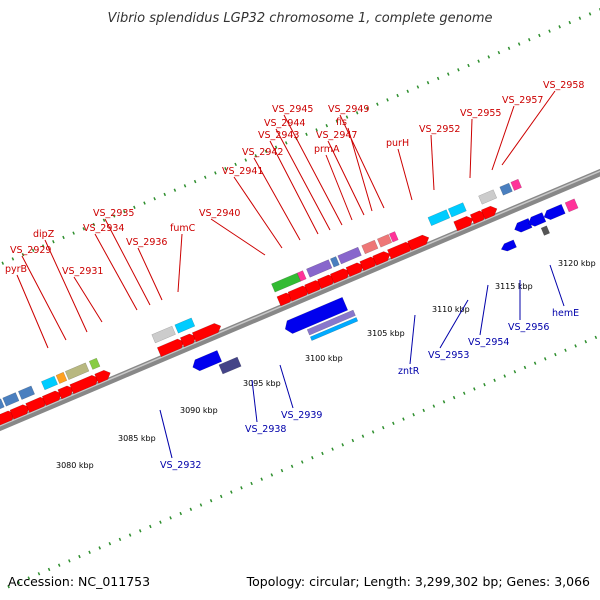  Describe the element at coordinates (278, 135) in the screenshot. I see `gene-label-forward: VS_2943` at that location.